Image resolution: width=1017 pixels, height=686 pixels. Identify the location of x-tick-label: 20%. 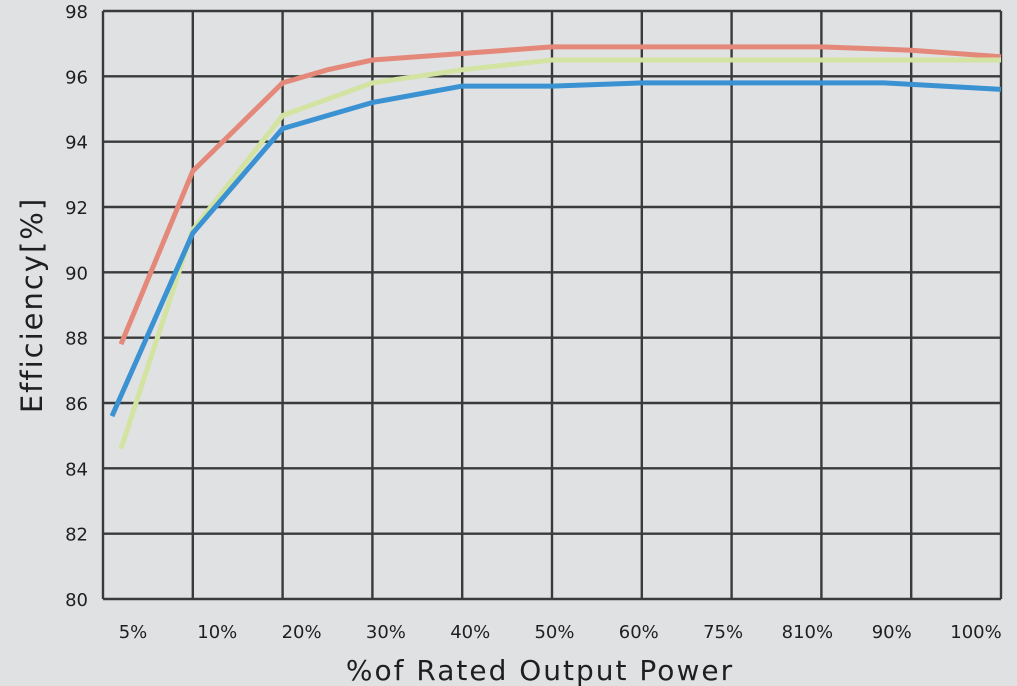
(302, 632).